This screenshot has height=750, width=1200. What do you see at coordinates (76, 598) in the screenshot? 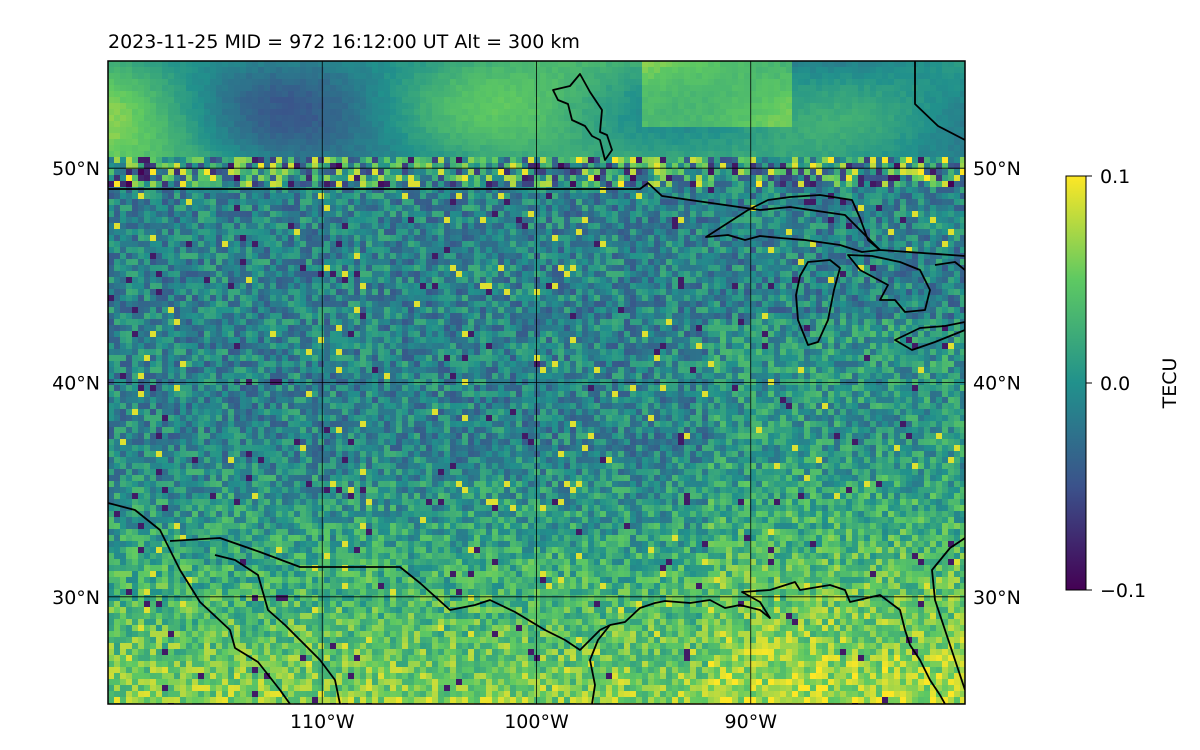
I see `lat-tick-label-left: 30°N` at bounding box center [76, 598].